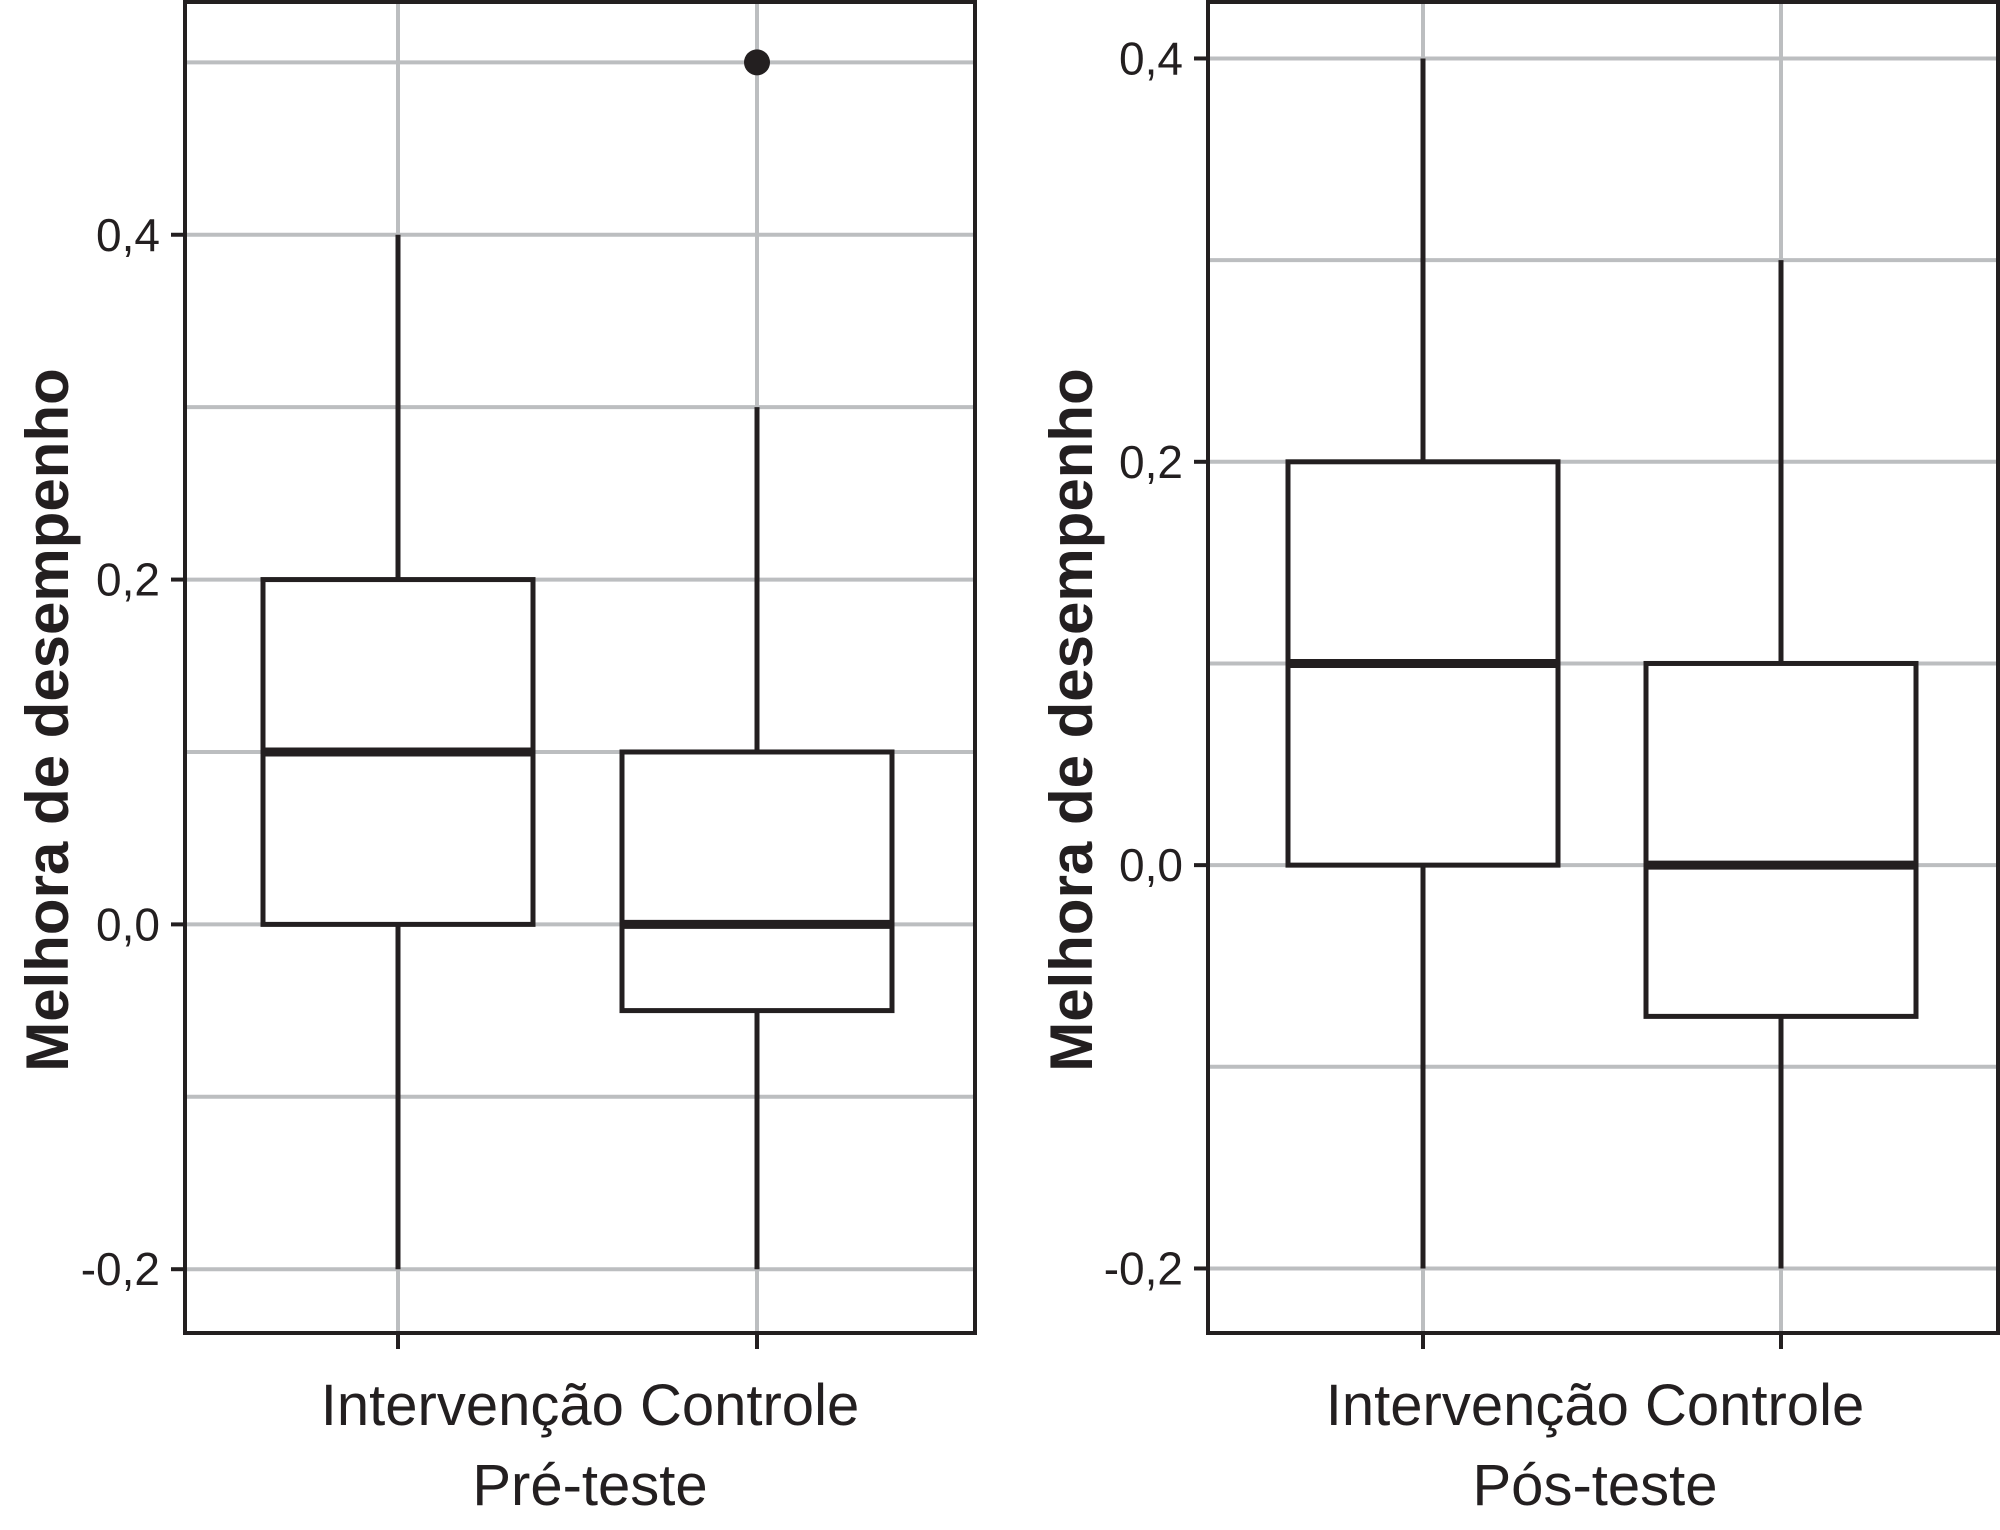 Image resolution: width=2000 pixels, height=1530 pixels. I want to click on x-axis-label: Pré-teste, so click(589, 1485).